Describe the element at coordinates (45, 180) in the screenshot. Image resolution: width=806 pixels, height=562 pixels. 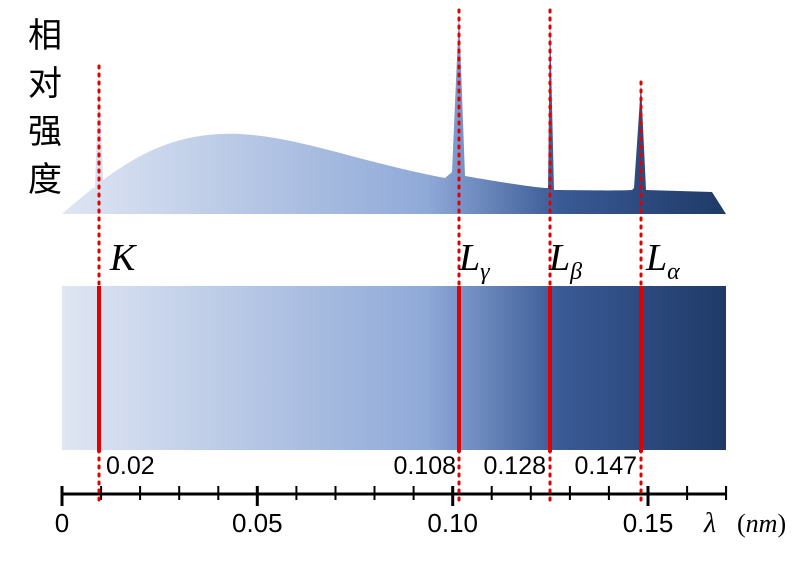
I see `y-axis-label-char-4: 度` at that location.